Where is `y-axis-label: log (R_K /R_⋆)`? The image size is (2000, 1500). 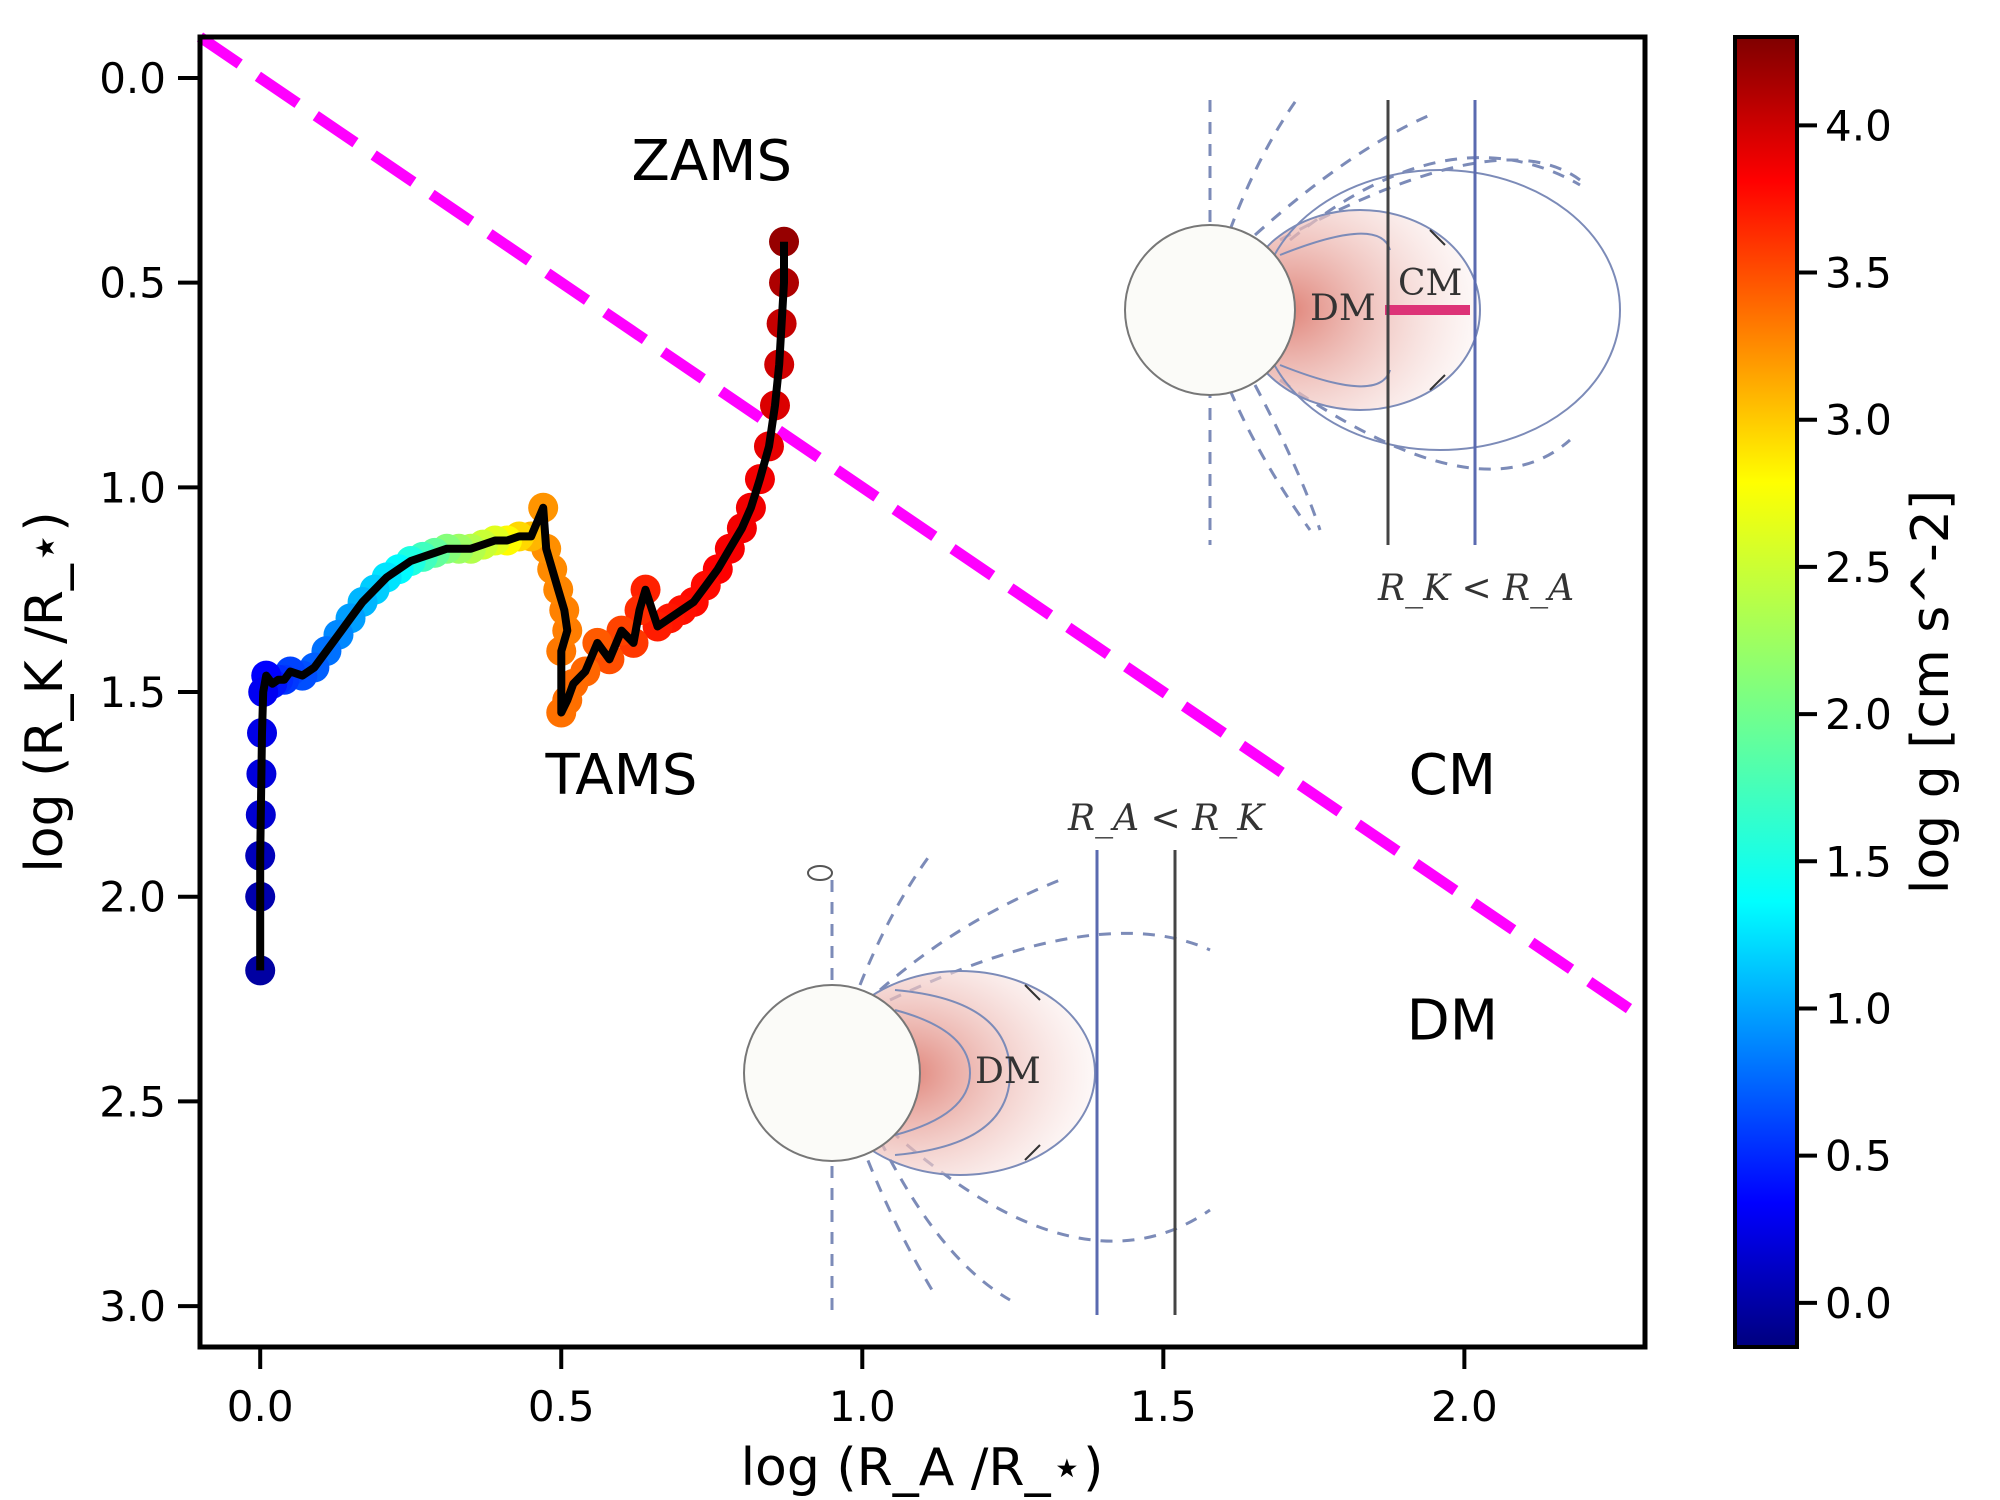
y-axis-label: log (R_K /R_⋆) is located at coordinates (45, 691).